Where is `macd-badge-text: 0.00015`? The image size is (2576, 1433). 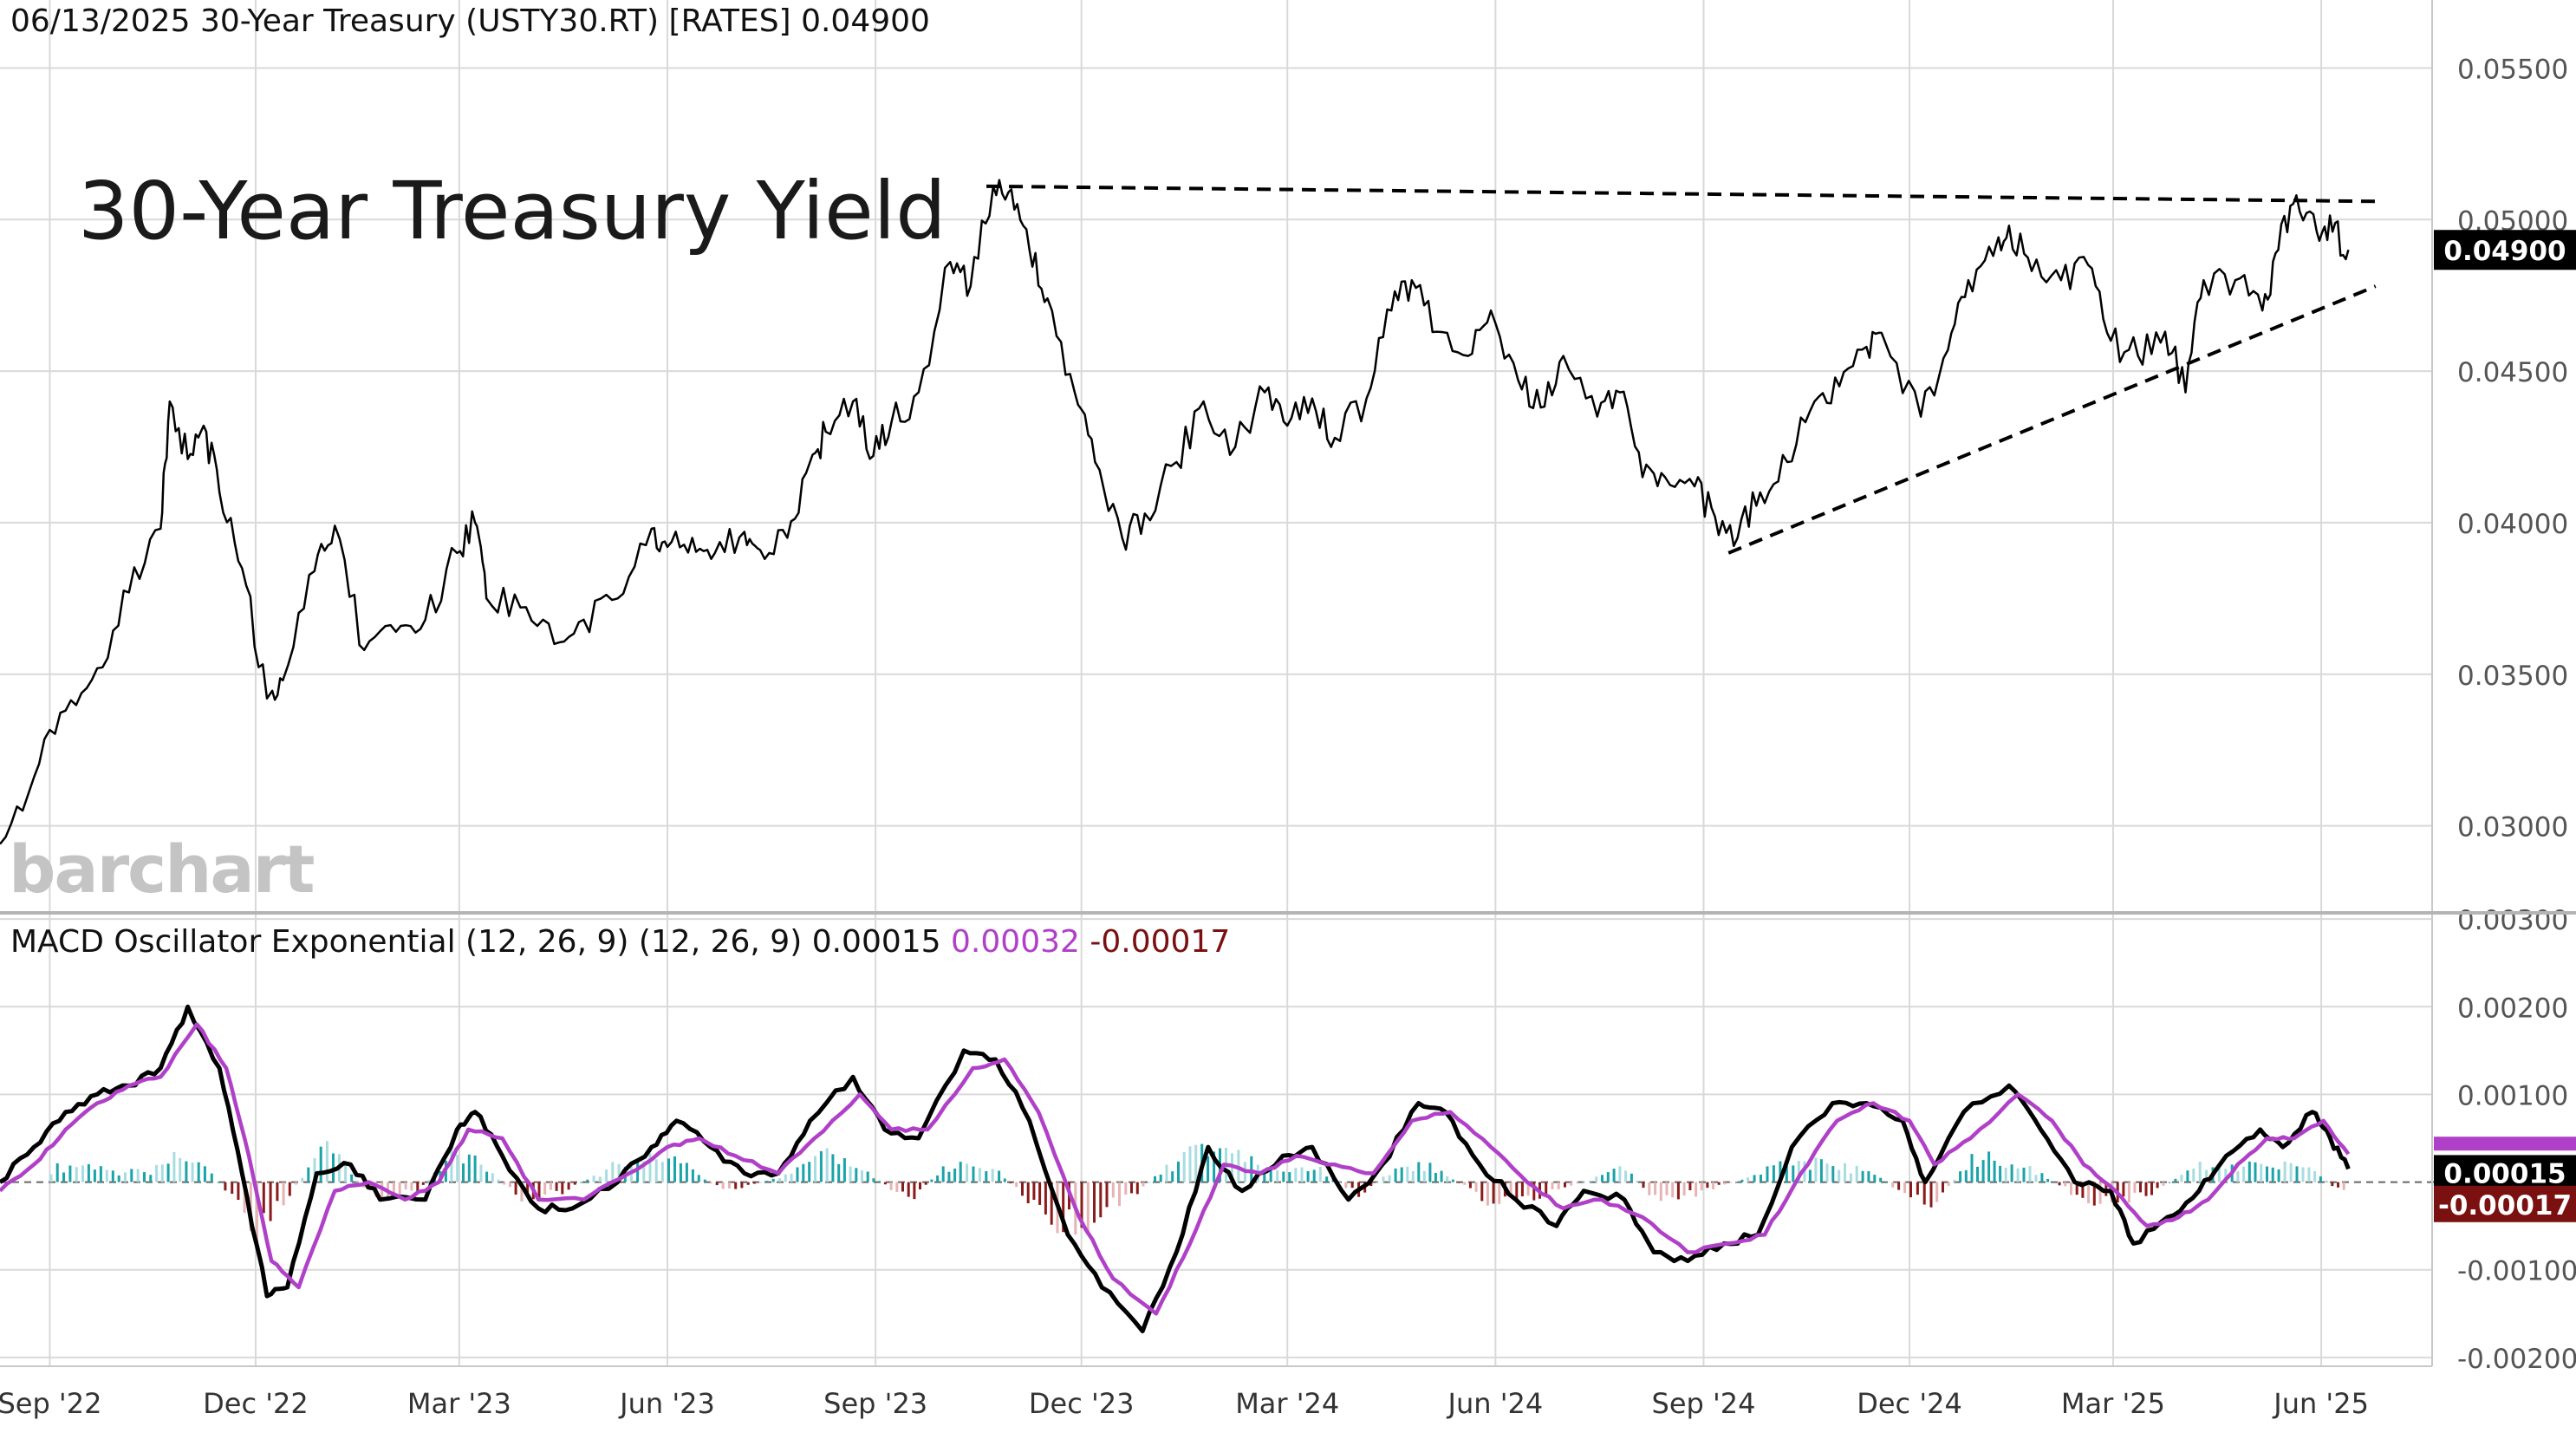
macd-badge-text: 0.00015 is located at coordinates (2504, 1173).